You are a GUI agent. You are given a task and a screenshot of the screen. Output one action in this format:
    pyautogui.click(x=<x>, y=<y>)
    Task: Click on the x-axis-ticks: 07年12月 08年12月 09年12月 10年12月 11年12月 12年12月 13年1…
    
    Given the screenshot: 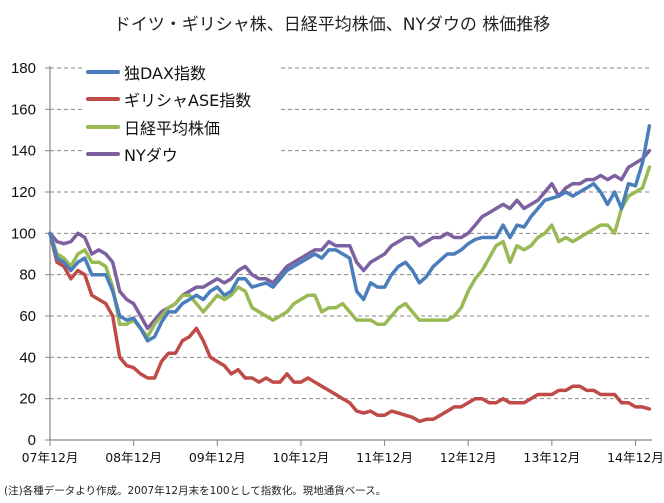 What is the action you would take?
    pyautogui.click(x=343, y=452)
    